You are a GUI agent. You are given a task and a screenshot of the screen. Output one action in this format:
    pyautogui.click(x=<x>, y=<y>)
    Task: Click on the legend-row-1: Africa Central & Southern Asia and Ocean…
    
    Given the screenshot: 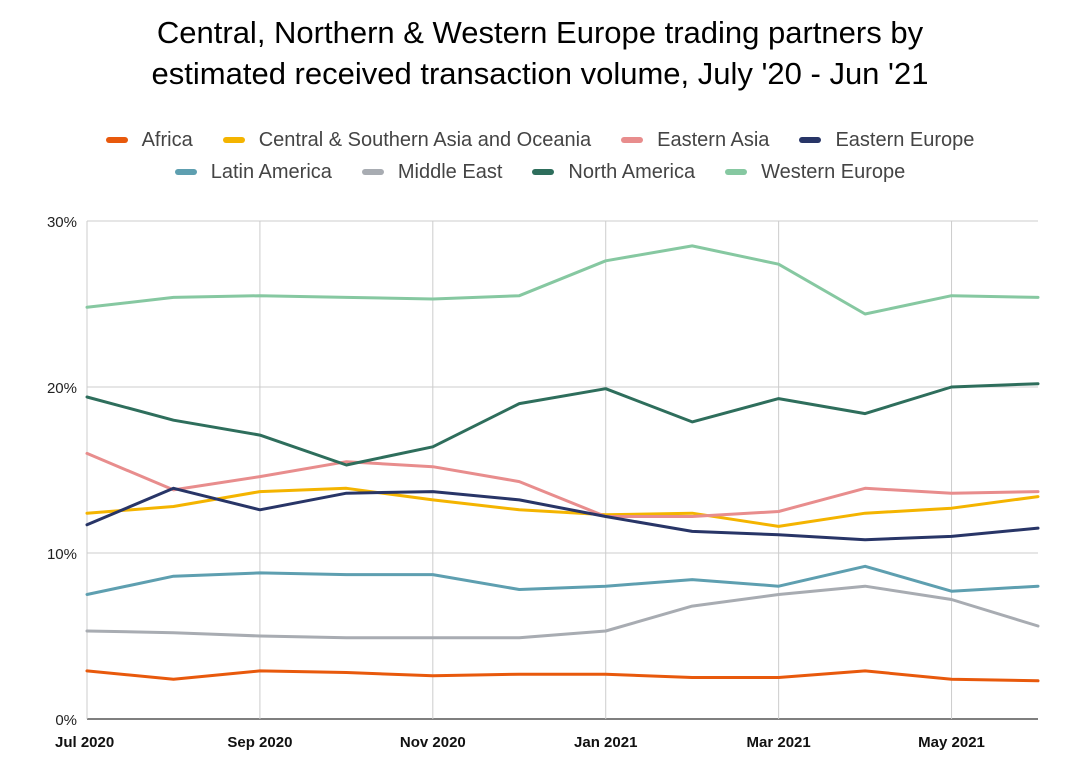 What is the action you would take?
    pyautogui.click(x=540, y=140)
    